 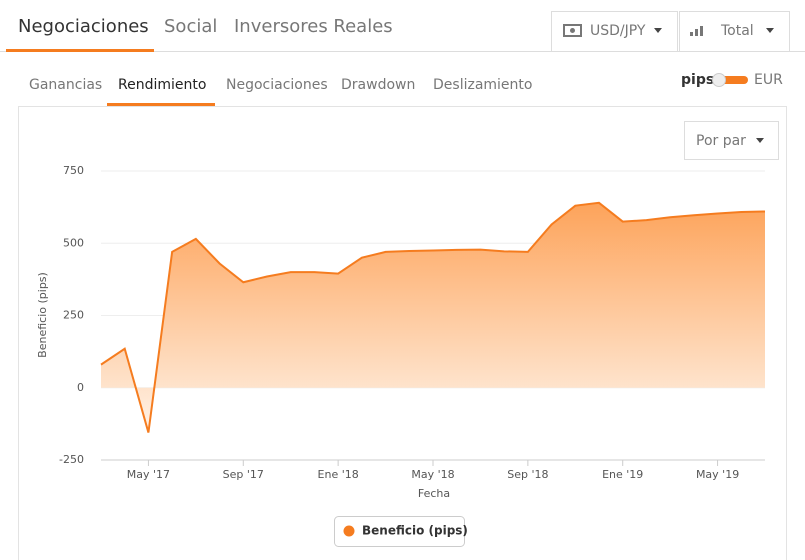 What do you see at coordinates (717, 474) in the screenshot?
I see `x-tick-label: May '19` at bounding box center [717, 474].